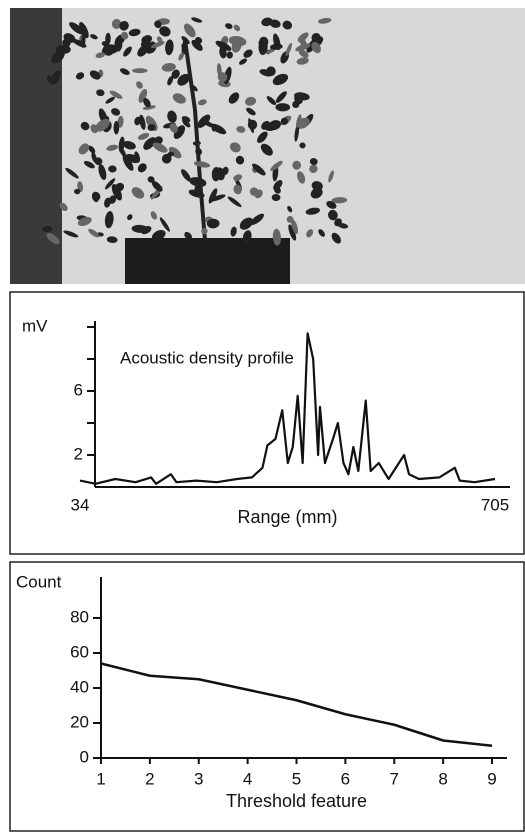 The image size is (525, 832). I want to click on y-axis-label: mV, so click(35, 325).